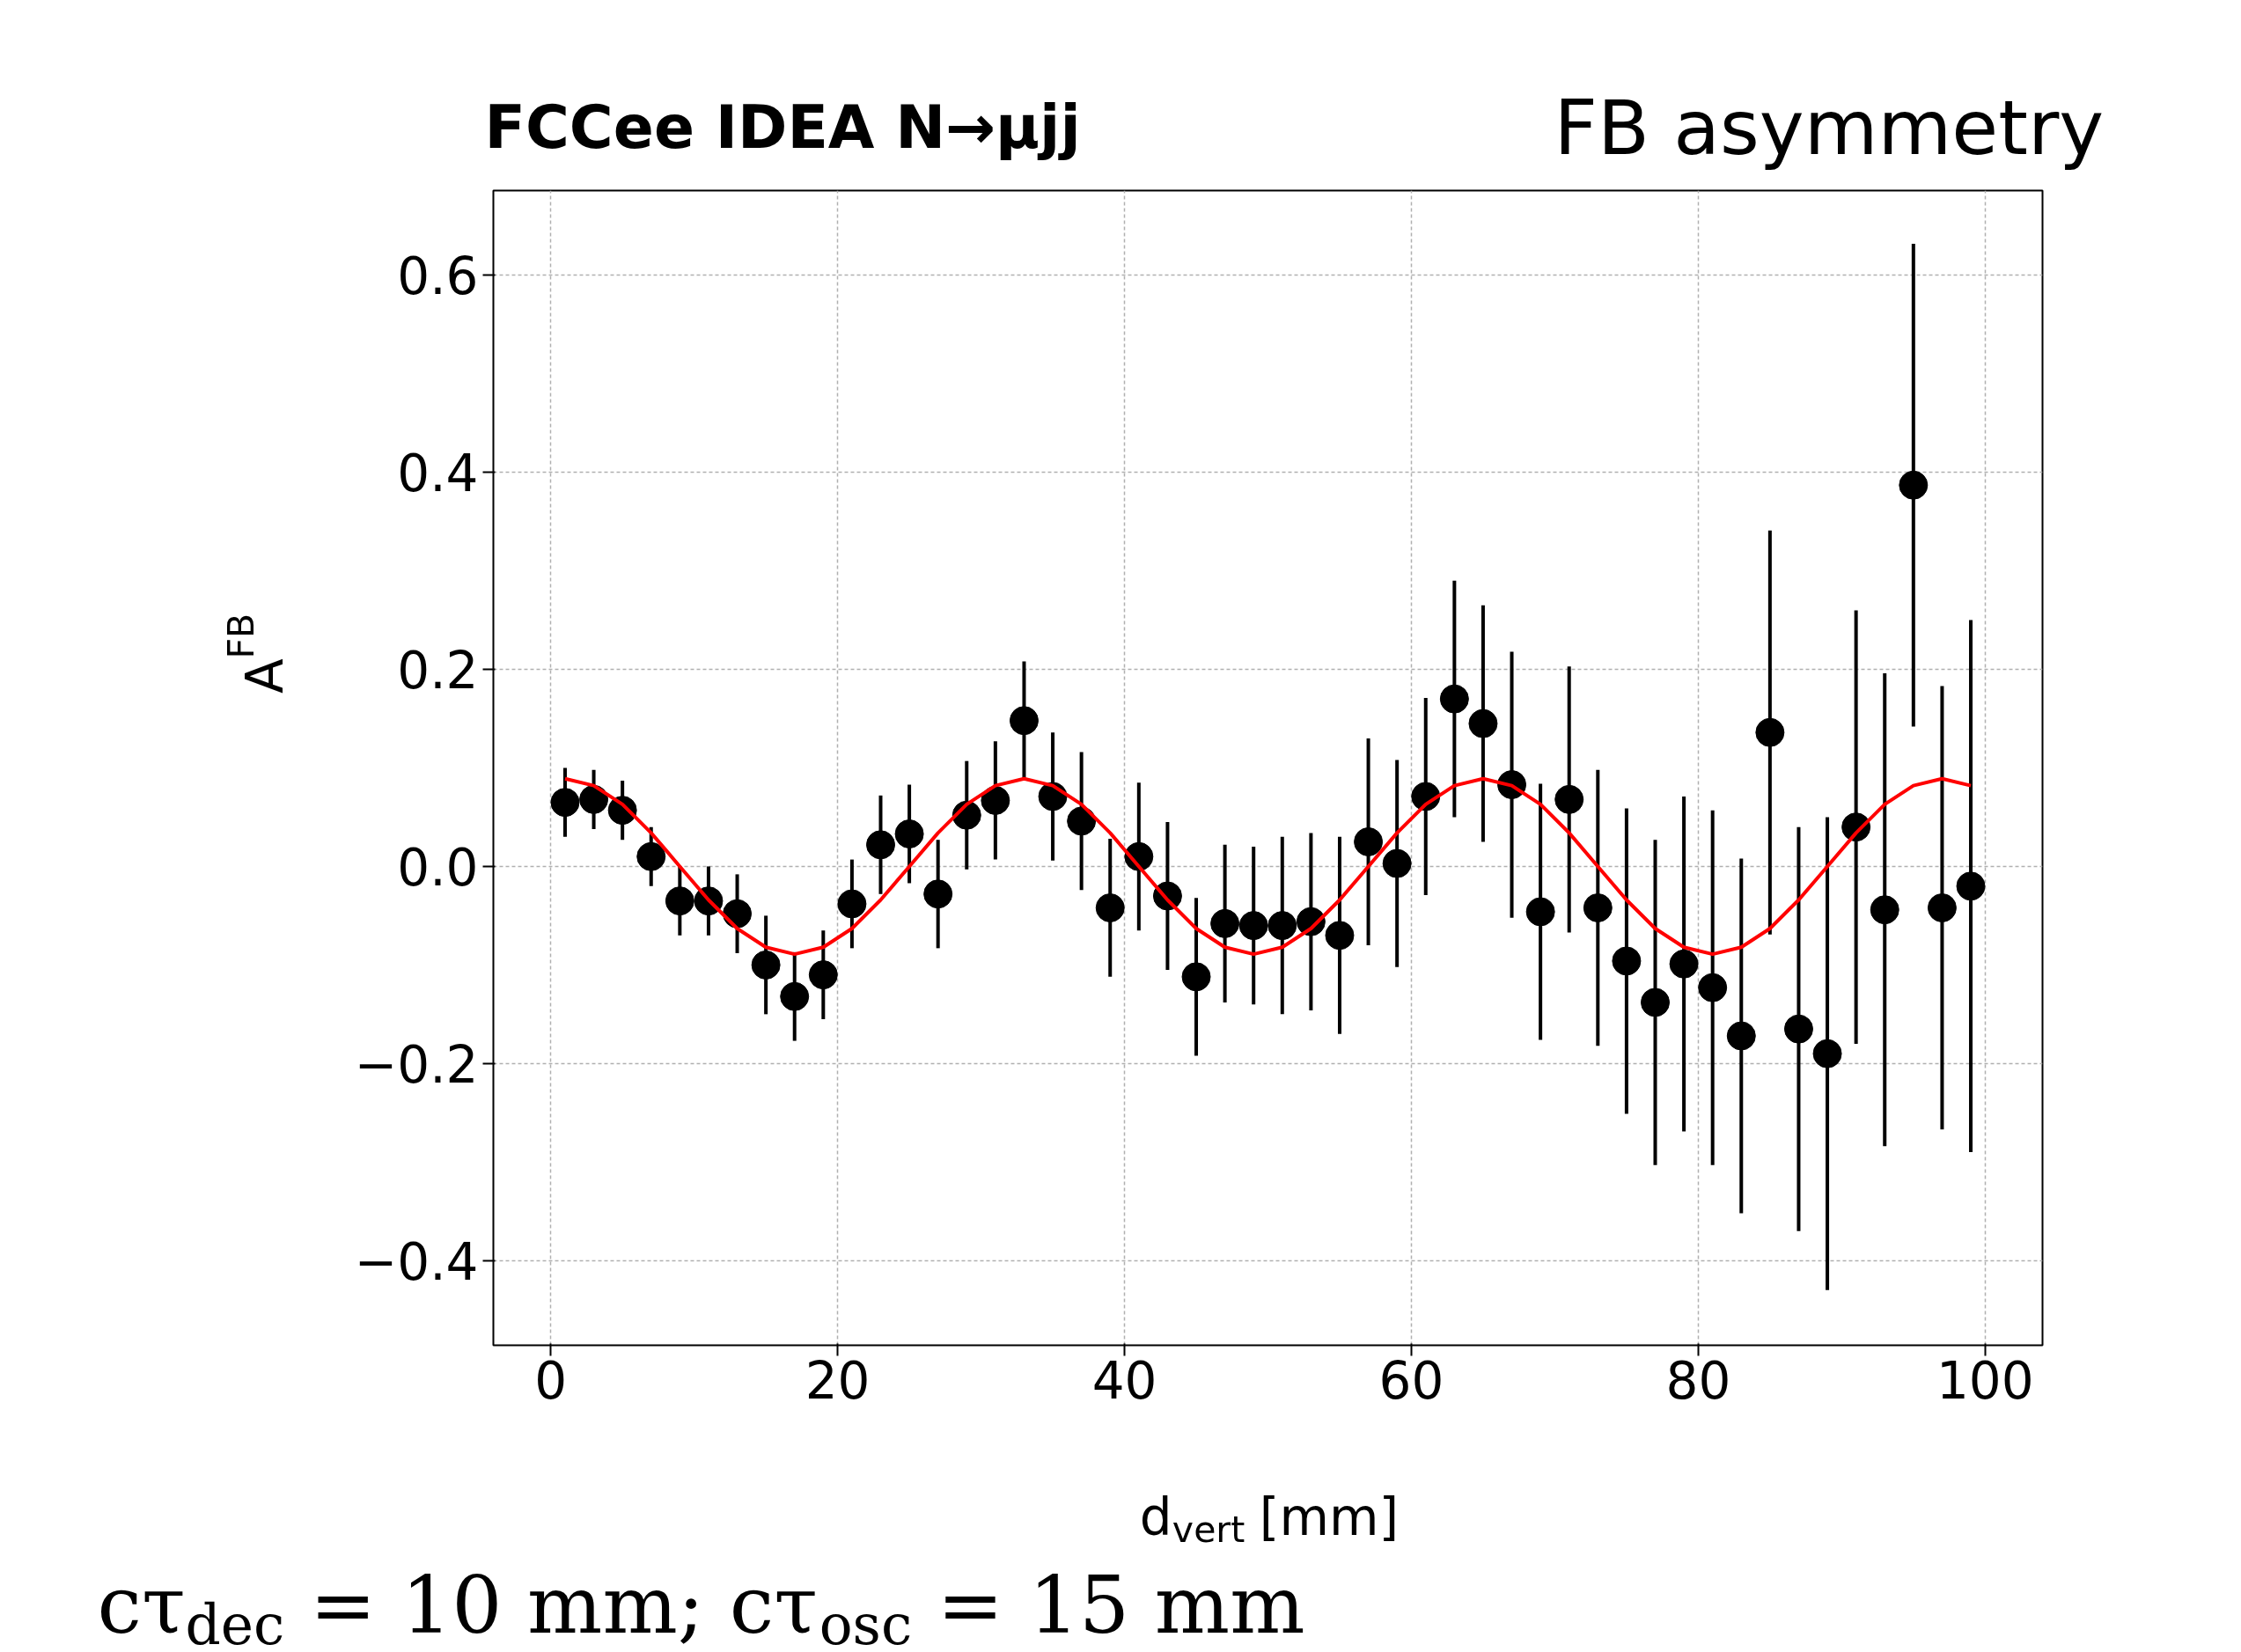 The height and width of the screenshot is (1652, 2241). What do you see at coordinates (782, 127) in the screenshot?
I see `chart-title: FCCee IDEA N→μjj` at bounding box center [782, 127].